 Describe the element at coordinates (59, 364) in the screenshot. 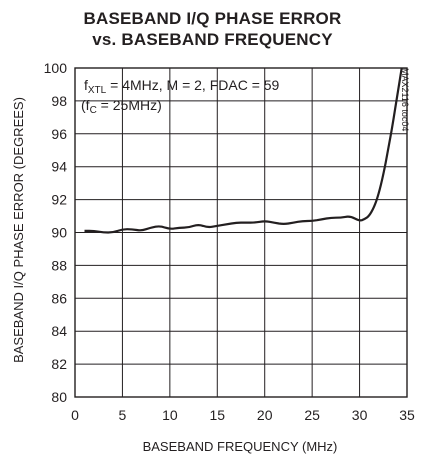

I see `y-tick-label: 82` at that location.